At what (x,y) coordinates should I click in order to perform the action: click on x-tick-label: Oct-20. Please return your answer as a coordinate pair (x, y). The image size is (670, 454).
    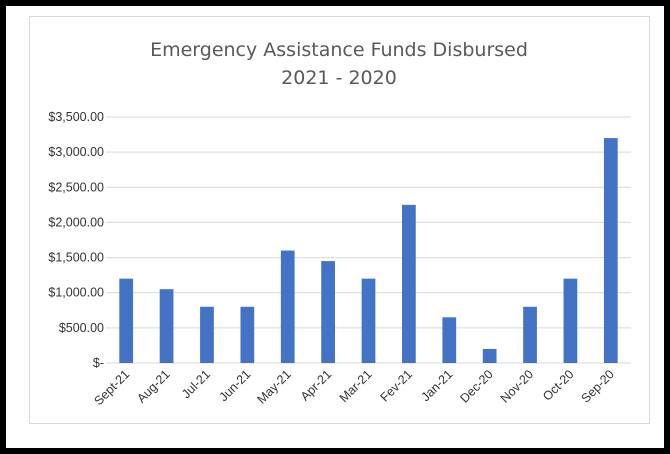
    Looking at the image, I should click on (558, 385).